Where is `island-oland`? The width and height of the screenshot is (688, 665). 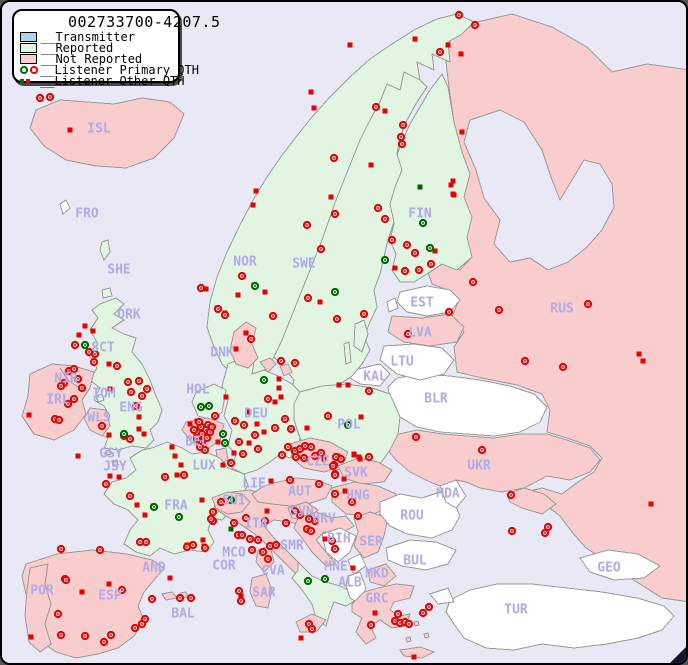
island-oland is located at coordinates (347, 353).